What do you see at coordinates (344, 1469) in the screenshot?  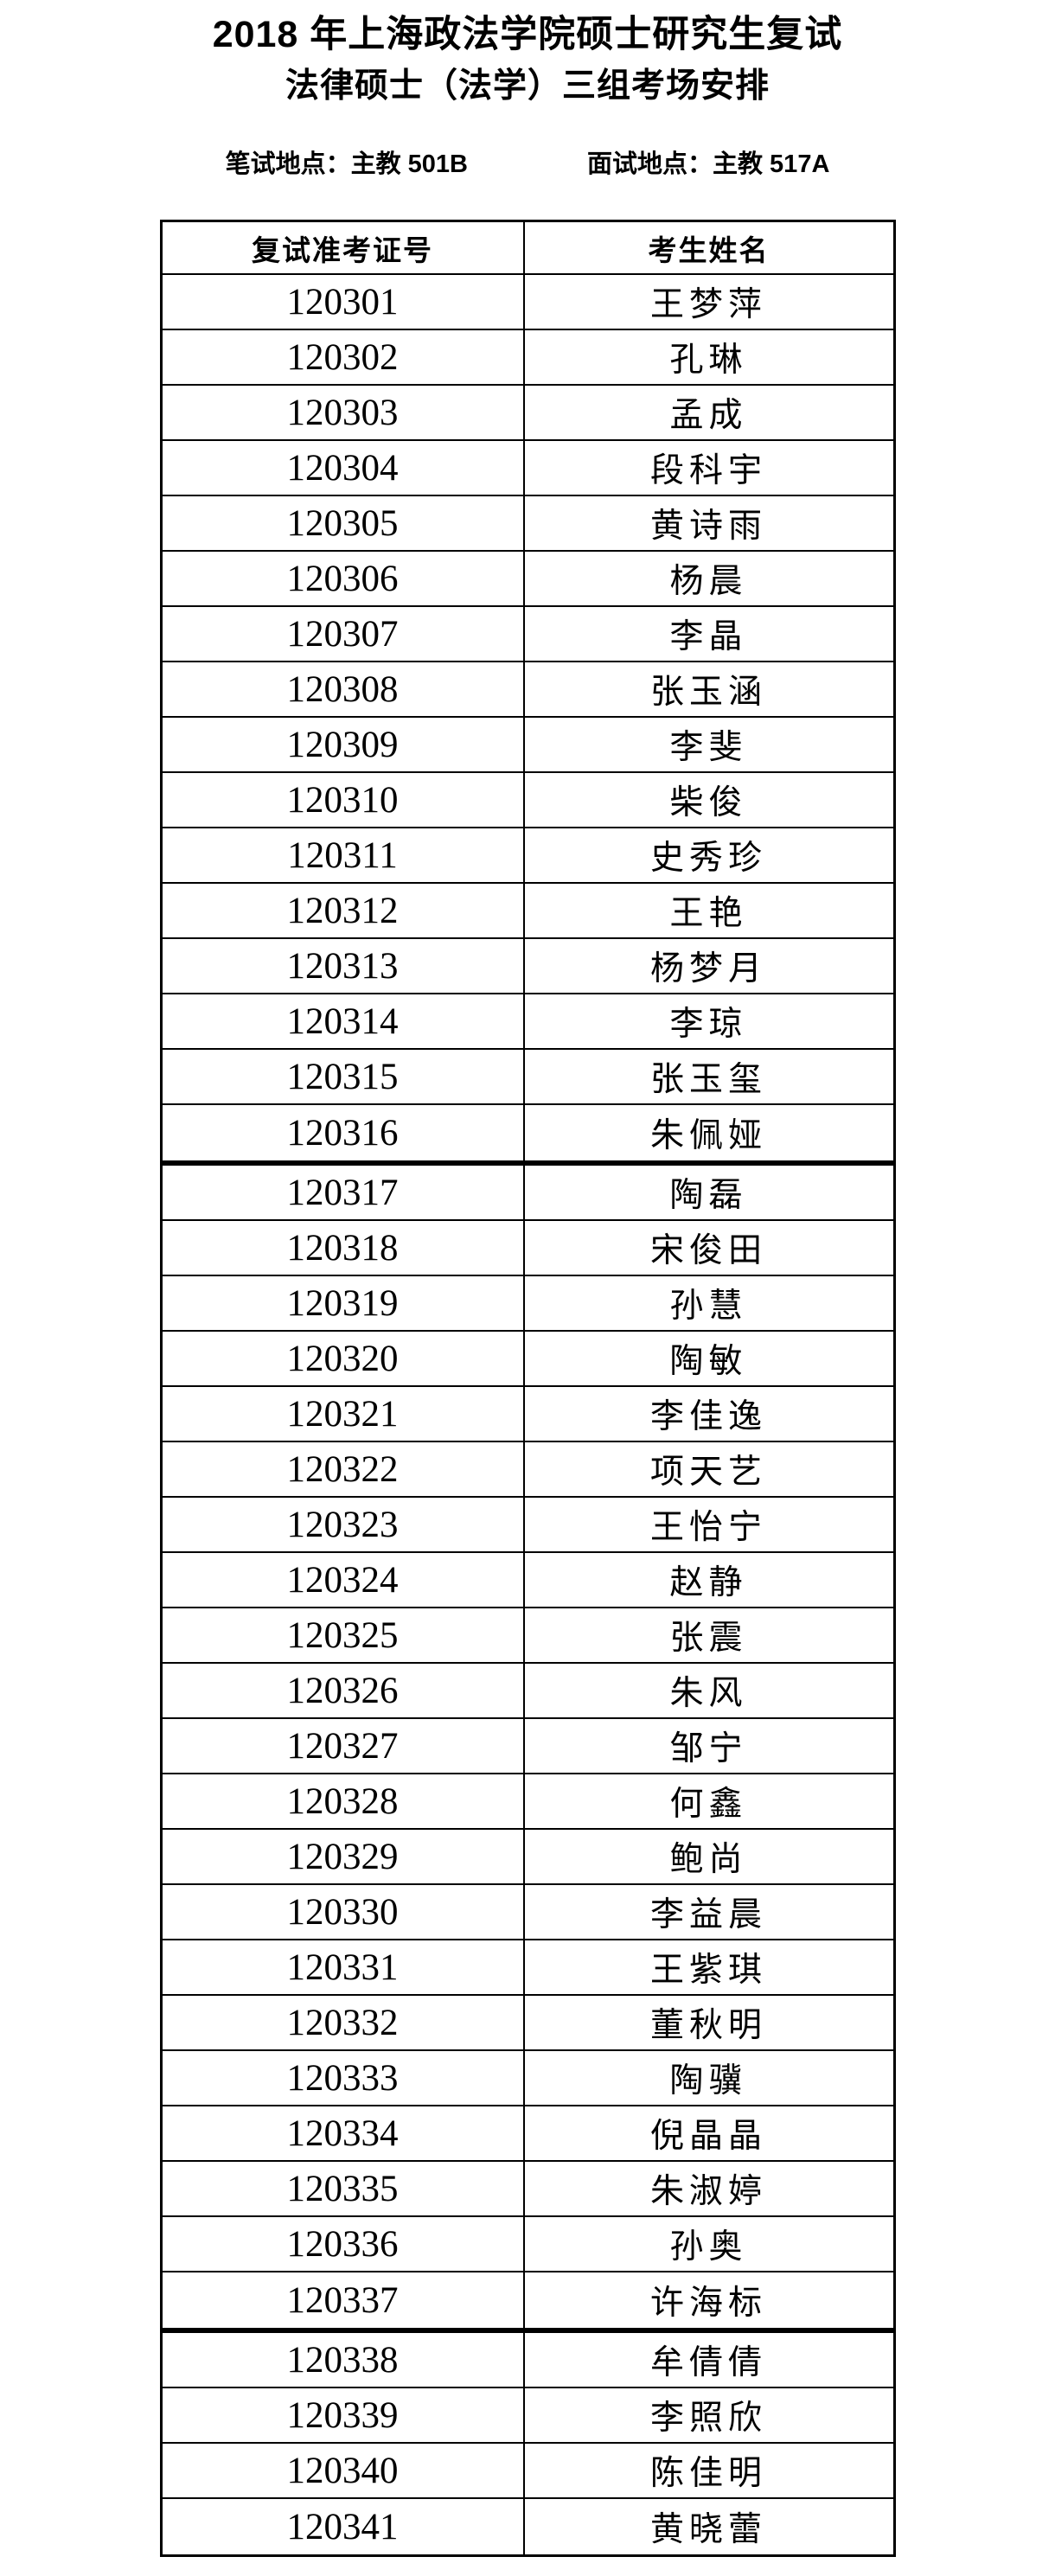 I see `admission-number-cell: 120322` at bounding box center [344, 1469].